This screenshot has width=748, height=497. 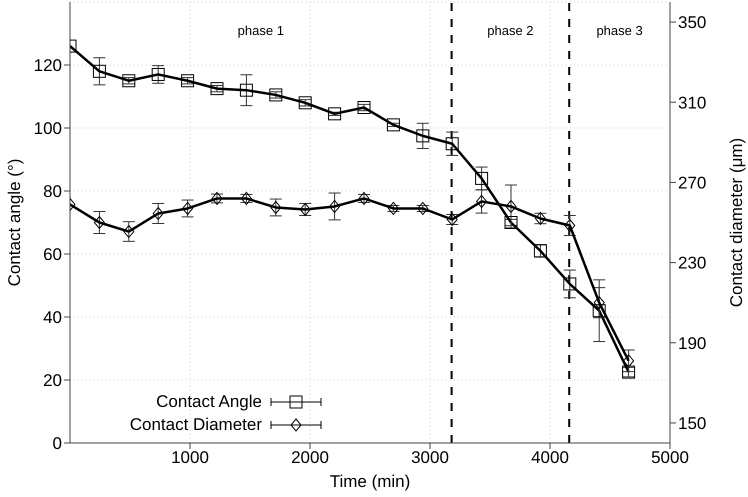 What do you see at coordinates (190, 458) in the screenshot?
I see `x-tick-label: 1000` at bounding box center [190, 458].